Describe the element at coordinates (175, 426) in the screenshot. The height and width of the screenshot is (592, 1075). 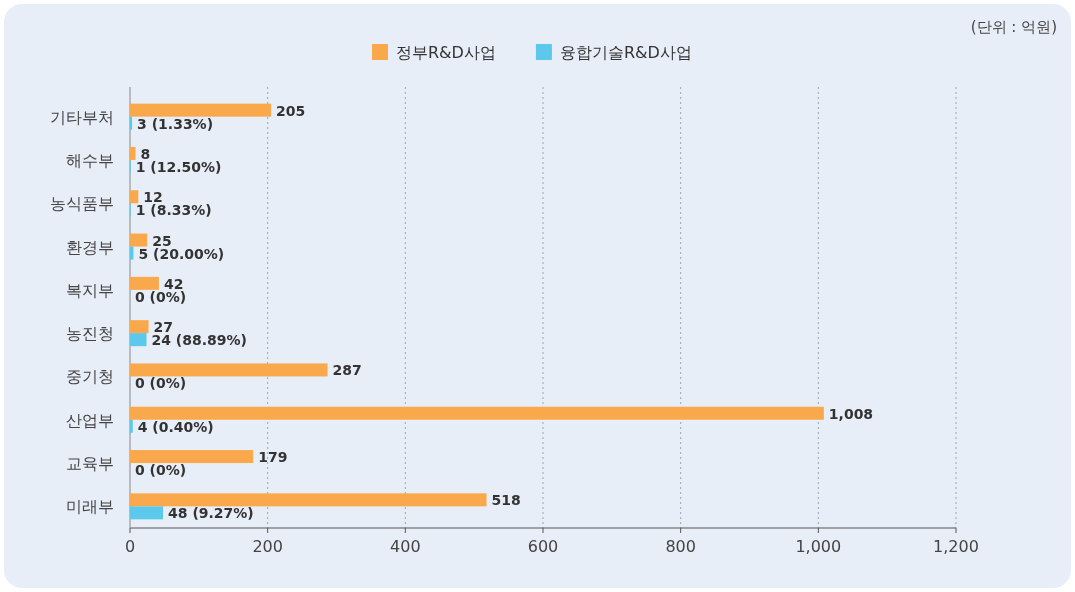
I see `data-label: 4 (0.40%)` at that location.